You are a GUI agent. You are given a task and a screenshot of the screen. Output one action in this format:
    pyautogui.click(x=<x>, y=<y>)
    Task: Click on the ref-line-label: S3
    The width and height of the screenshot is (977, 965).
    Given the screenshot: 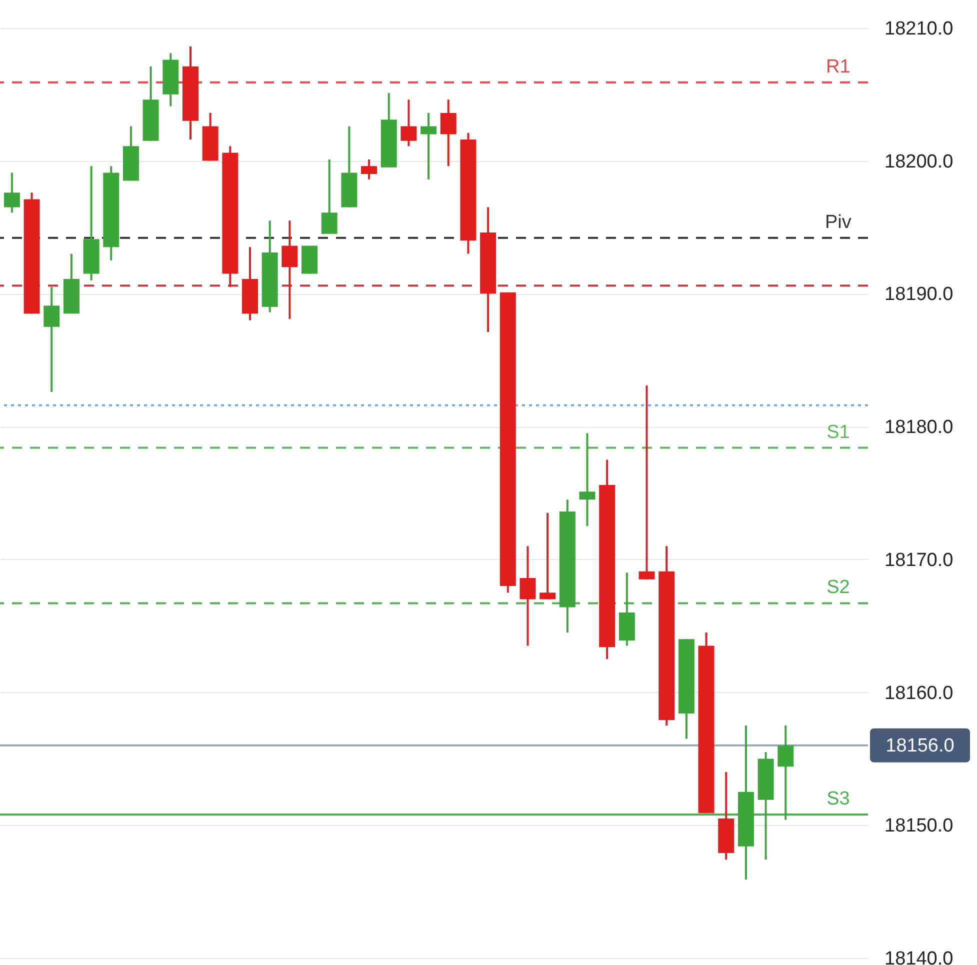 What is the action you would take?
    pyautogui.click(x=838, y=799)
    